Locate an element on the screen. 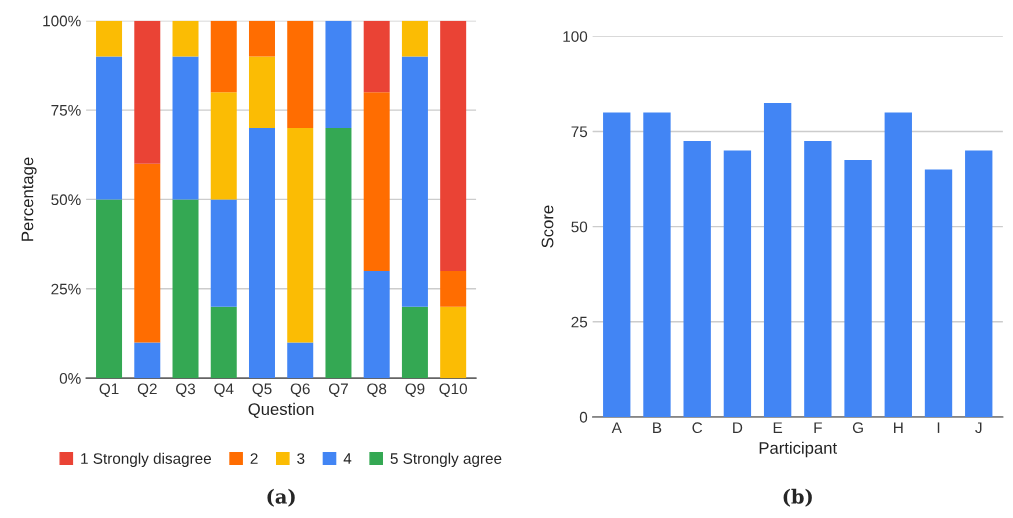  legend-label: 5 Strongly agree is located at coordinates (446, 459).